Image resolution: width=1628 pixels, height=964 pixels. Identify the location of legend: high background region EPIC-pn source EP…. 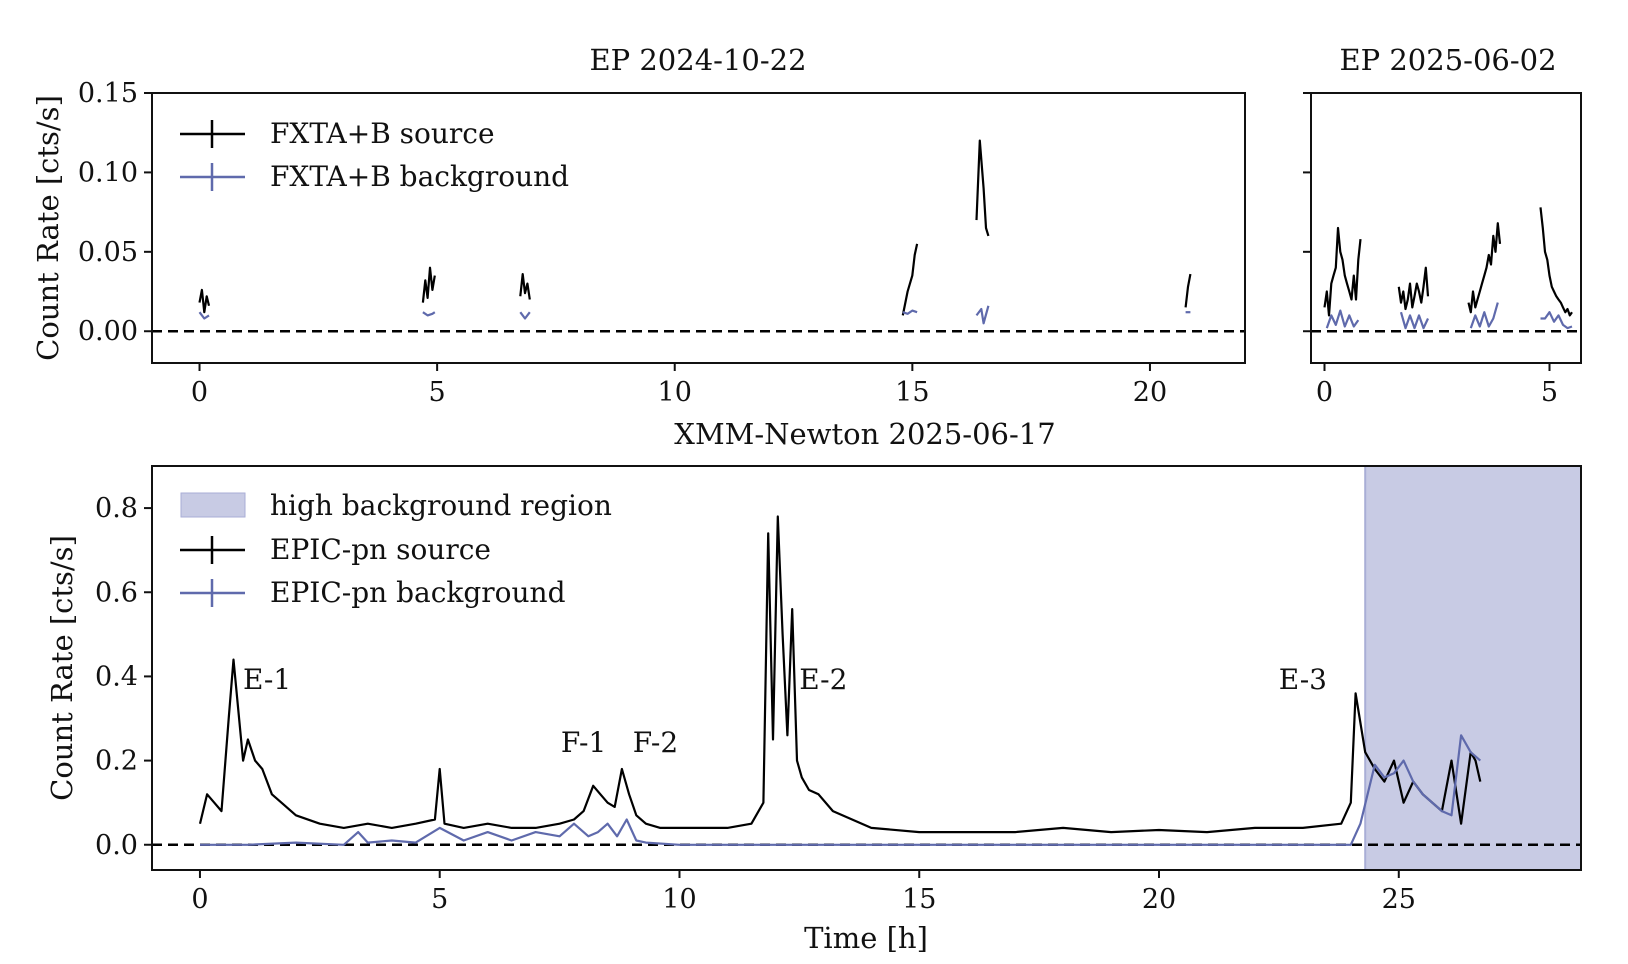
(396, 549).